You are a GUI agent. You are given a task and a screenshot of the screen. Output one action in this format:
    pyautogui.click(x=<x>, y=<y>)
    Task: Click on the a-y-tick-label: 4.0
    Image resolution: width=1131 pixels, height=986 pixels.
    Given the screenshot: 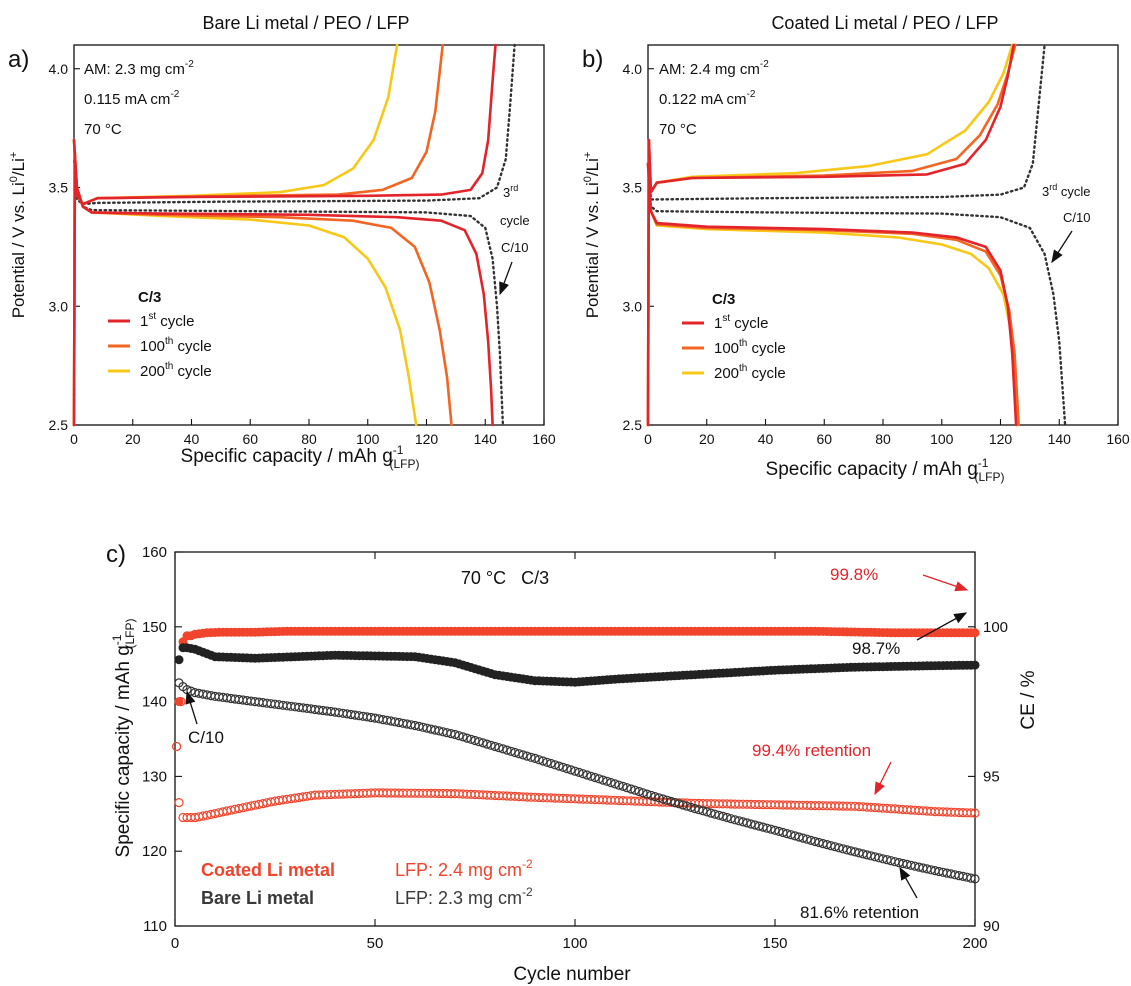 What is the action you would take?
    pyautogui.click(x=59, y=69)
    